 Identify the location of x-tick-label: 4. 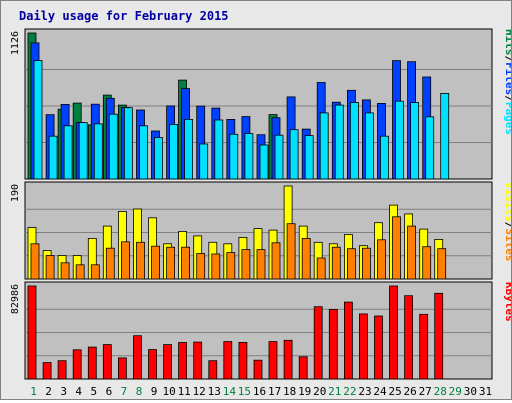
(78, 391).